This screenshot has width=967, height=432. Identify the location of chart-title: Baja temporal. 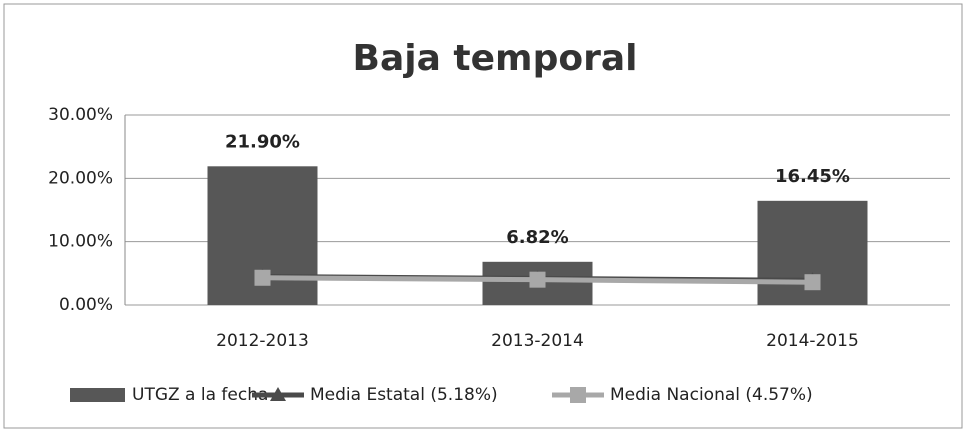
(495, 58).